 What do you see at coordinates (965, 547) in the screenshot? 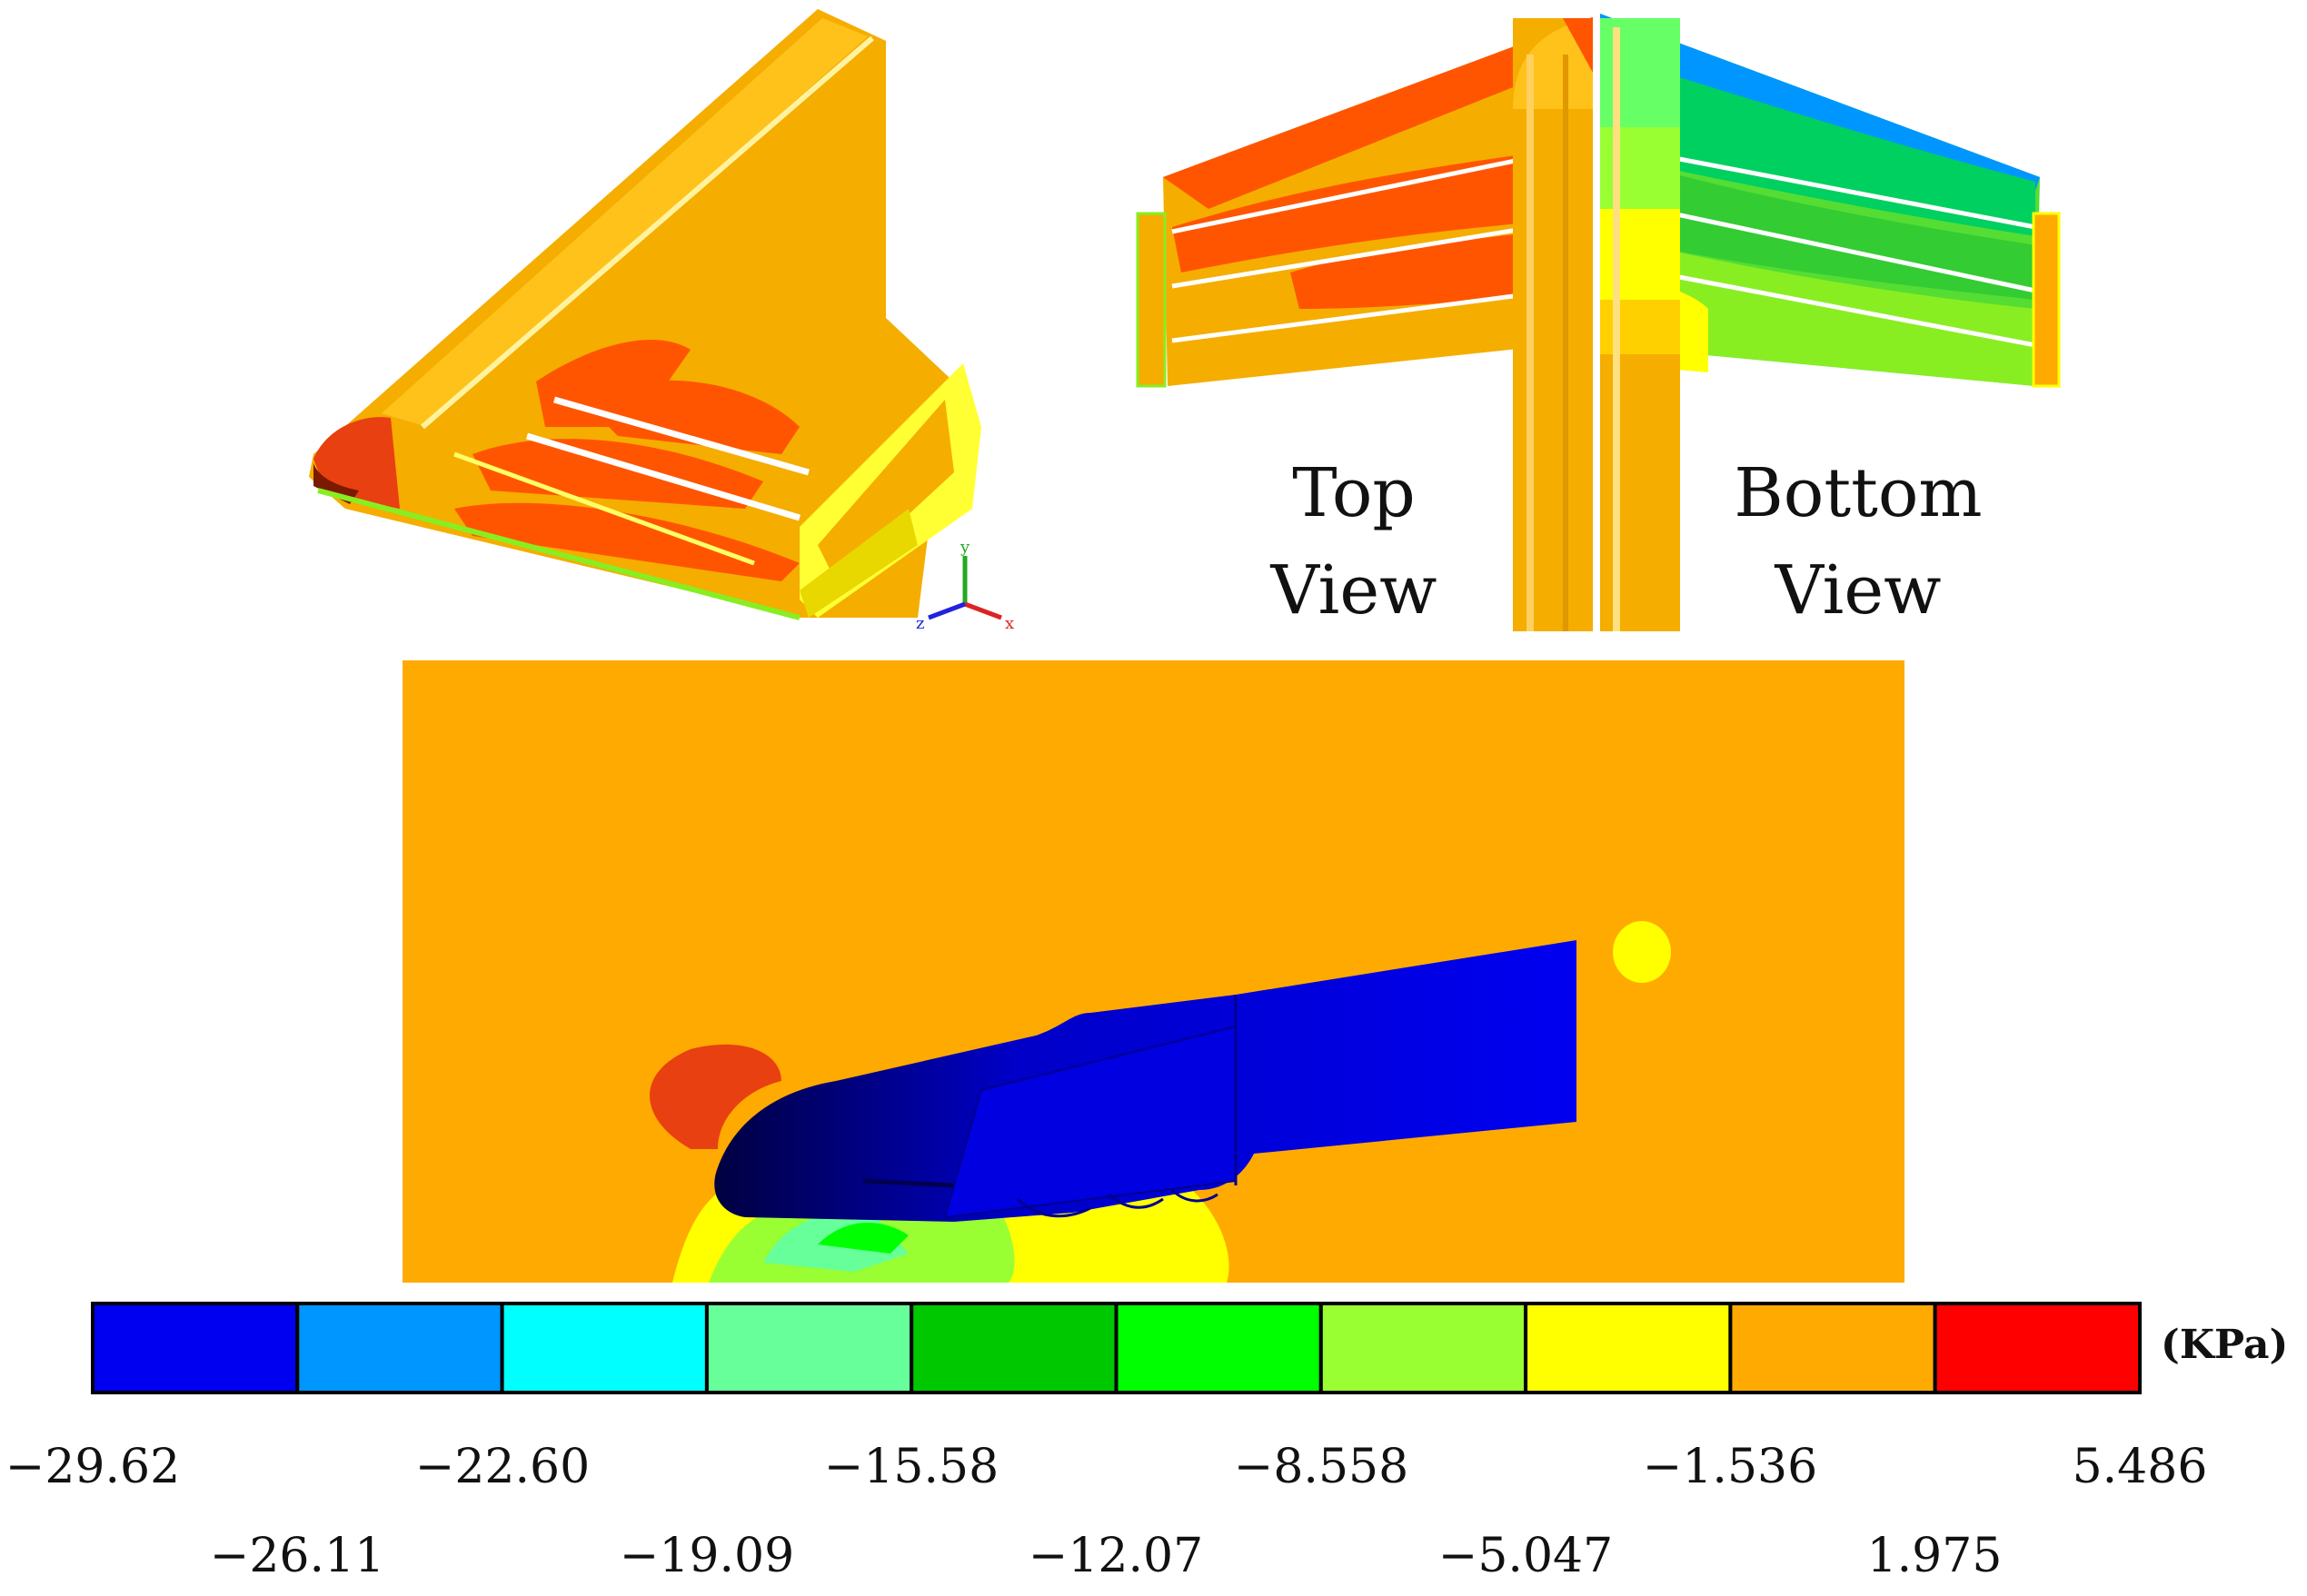
I see `axis-y-label: y` at bounding box center [965, 547].